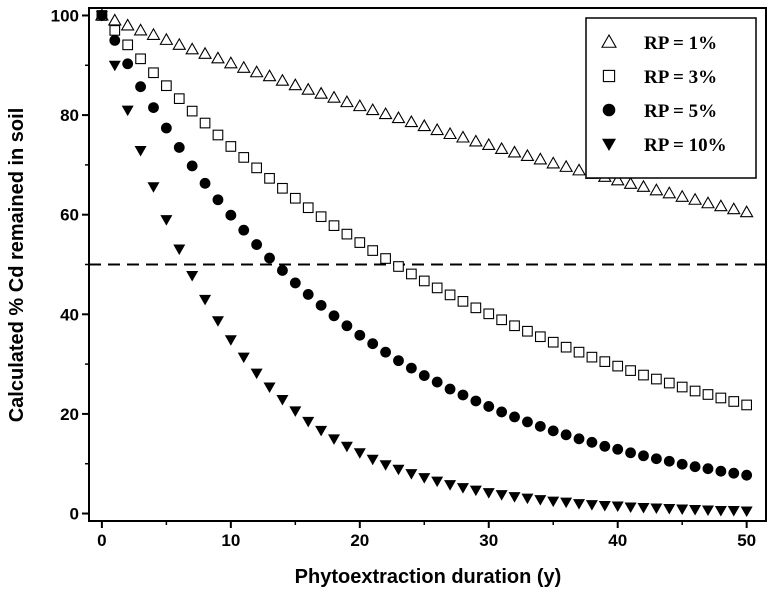  I want to click on legend-label: RP = 10%, so click(685, 145).